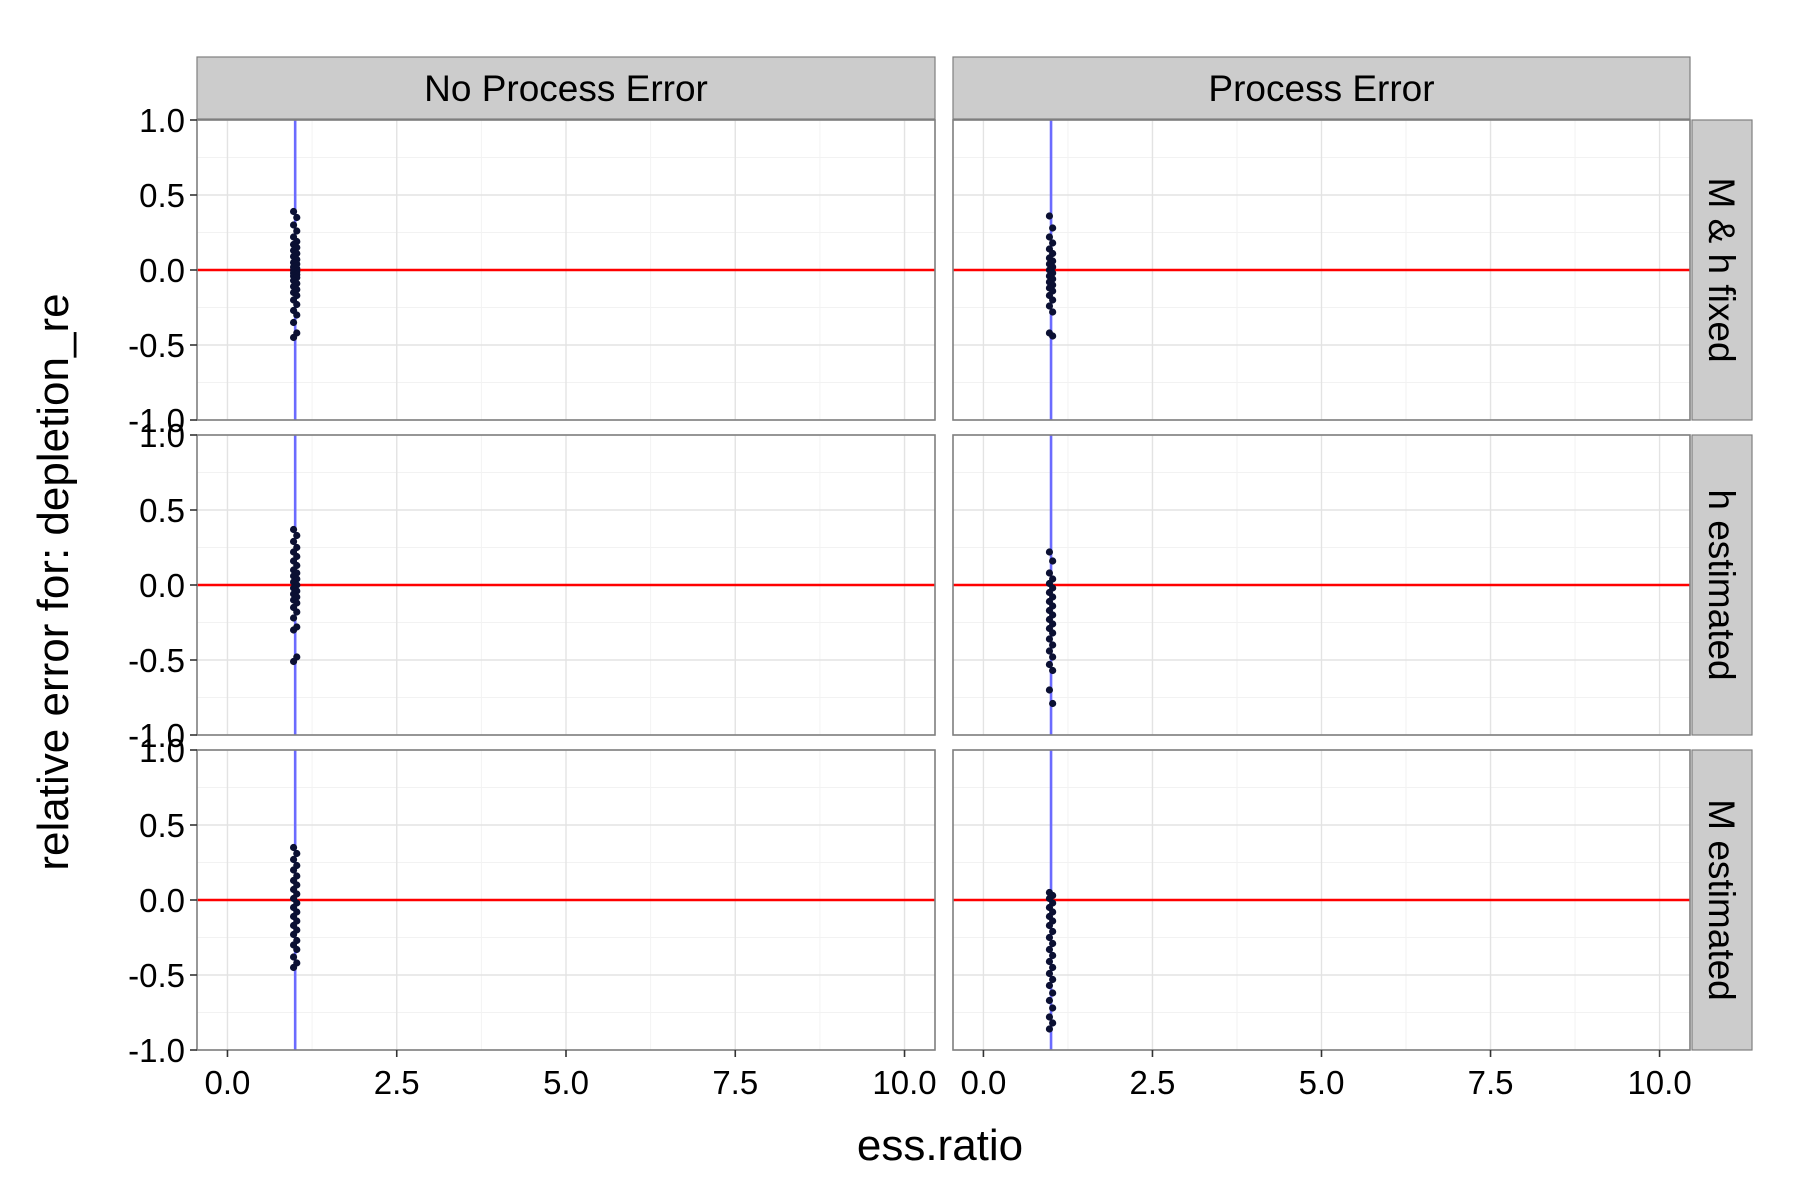 This screenshot has height=1200, width=1800. I want to click on panel-border, so click(1321, 270).